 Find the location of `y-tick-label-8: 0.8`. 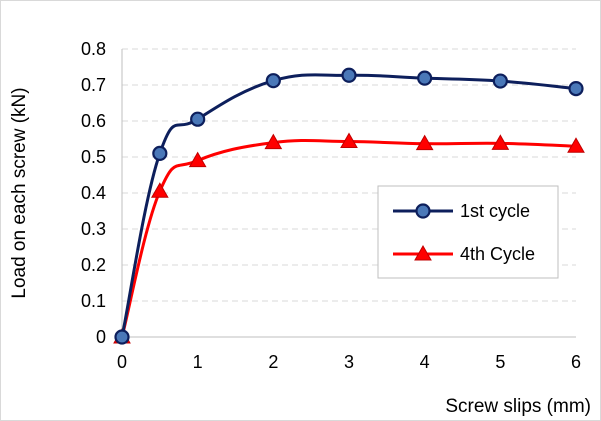

y-tick-label-8: 0.8 is located at coordinates (93, 49).